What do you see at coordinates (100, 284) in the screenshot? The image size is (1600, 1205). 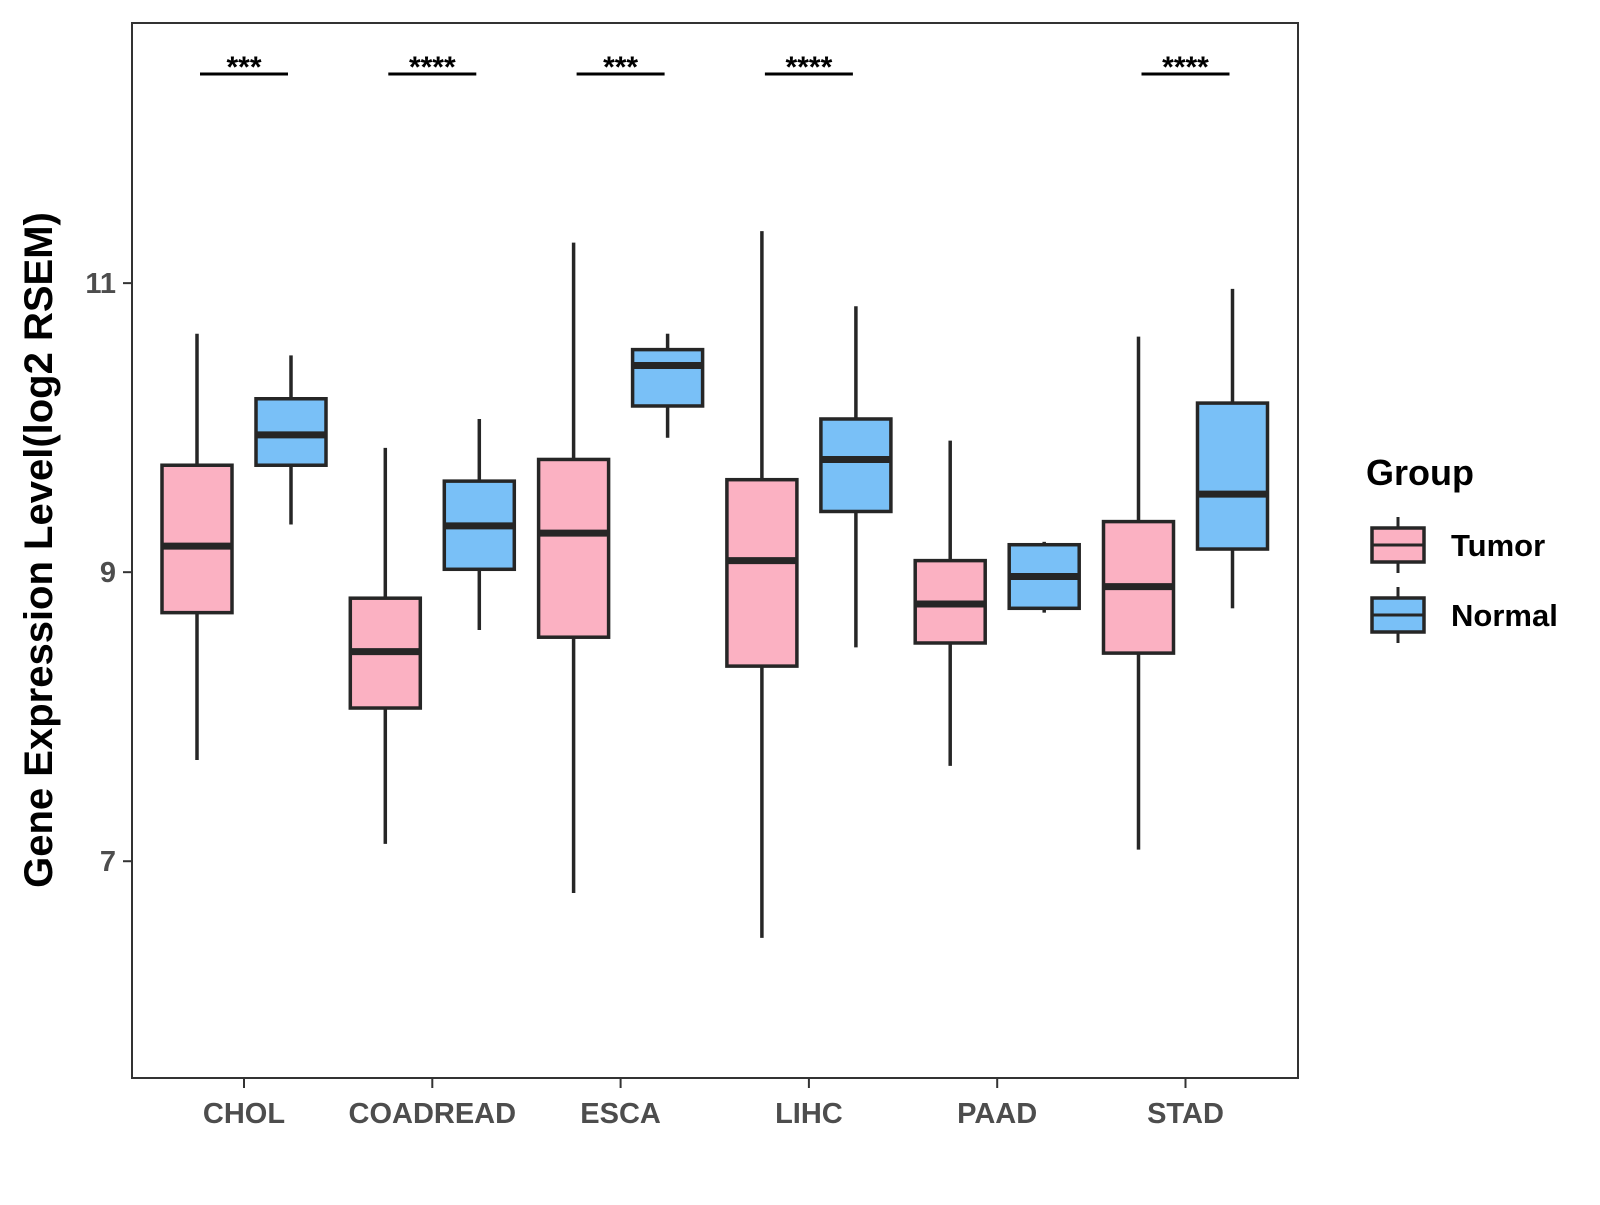 I see `y-tick-label: 11` at bounding box center [100, 284].